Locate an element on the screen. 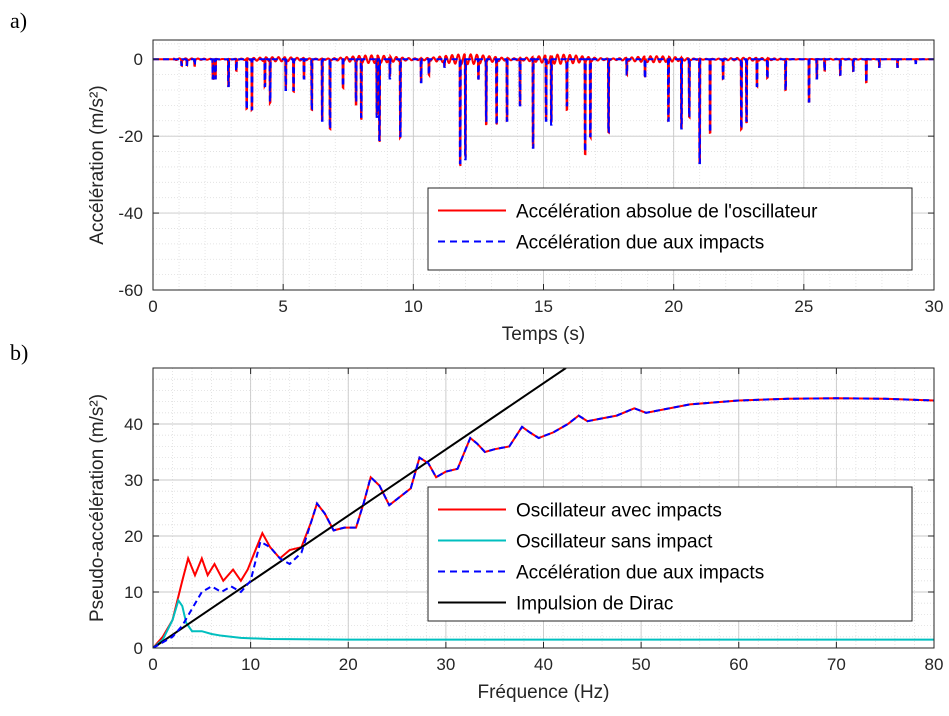  series-line-impacts is located at coordinates (543, 111).